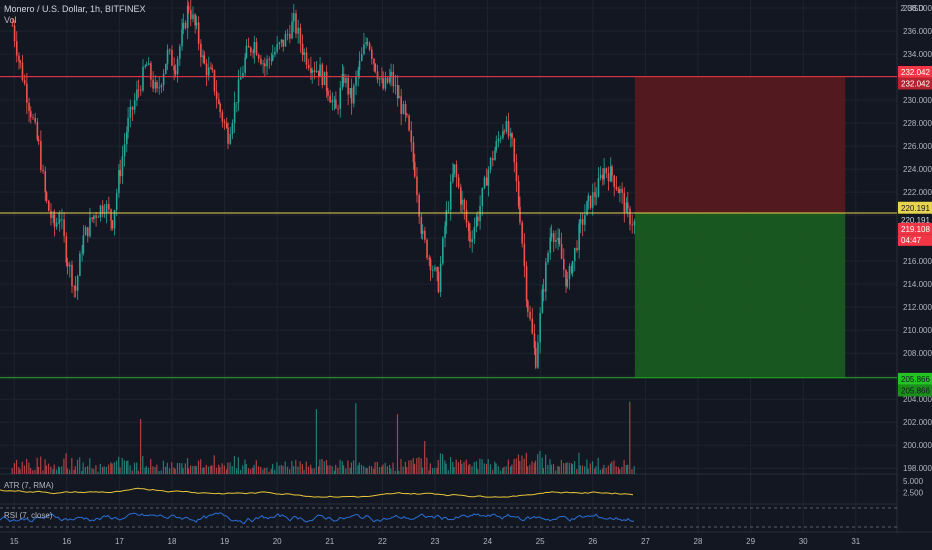  What do you see at coordinates (917, 284) in the screenshot?
I see `price-tick-label: 214.000` at bounding box center [917, 284].